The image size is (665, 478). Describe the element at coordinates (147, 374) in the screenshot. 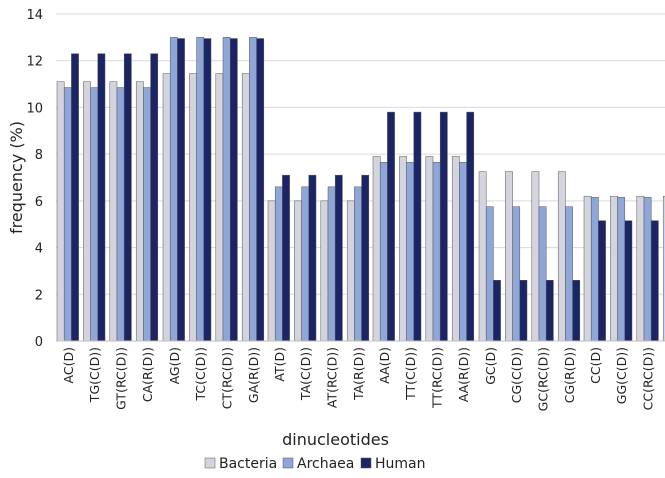

I see `x-tick-label: CA(R(D))` at that location.